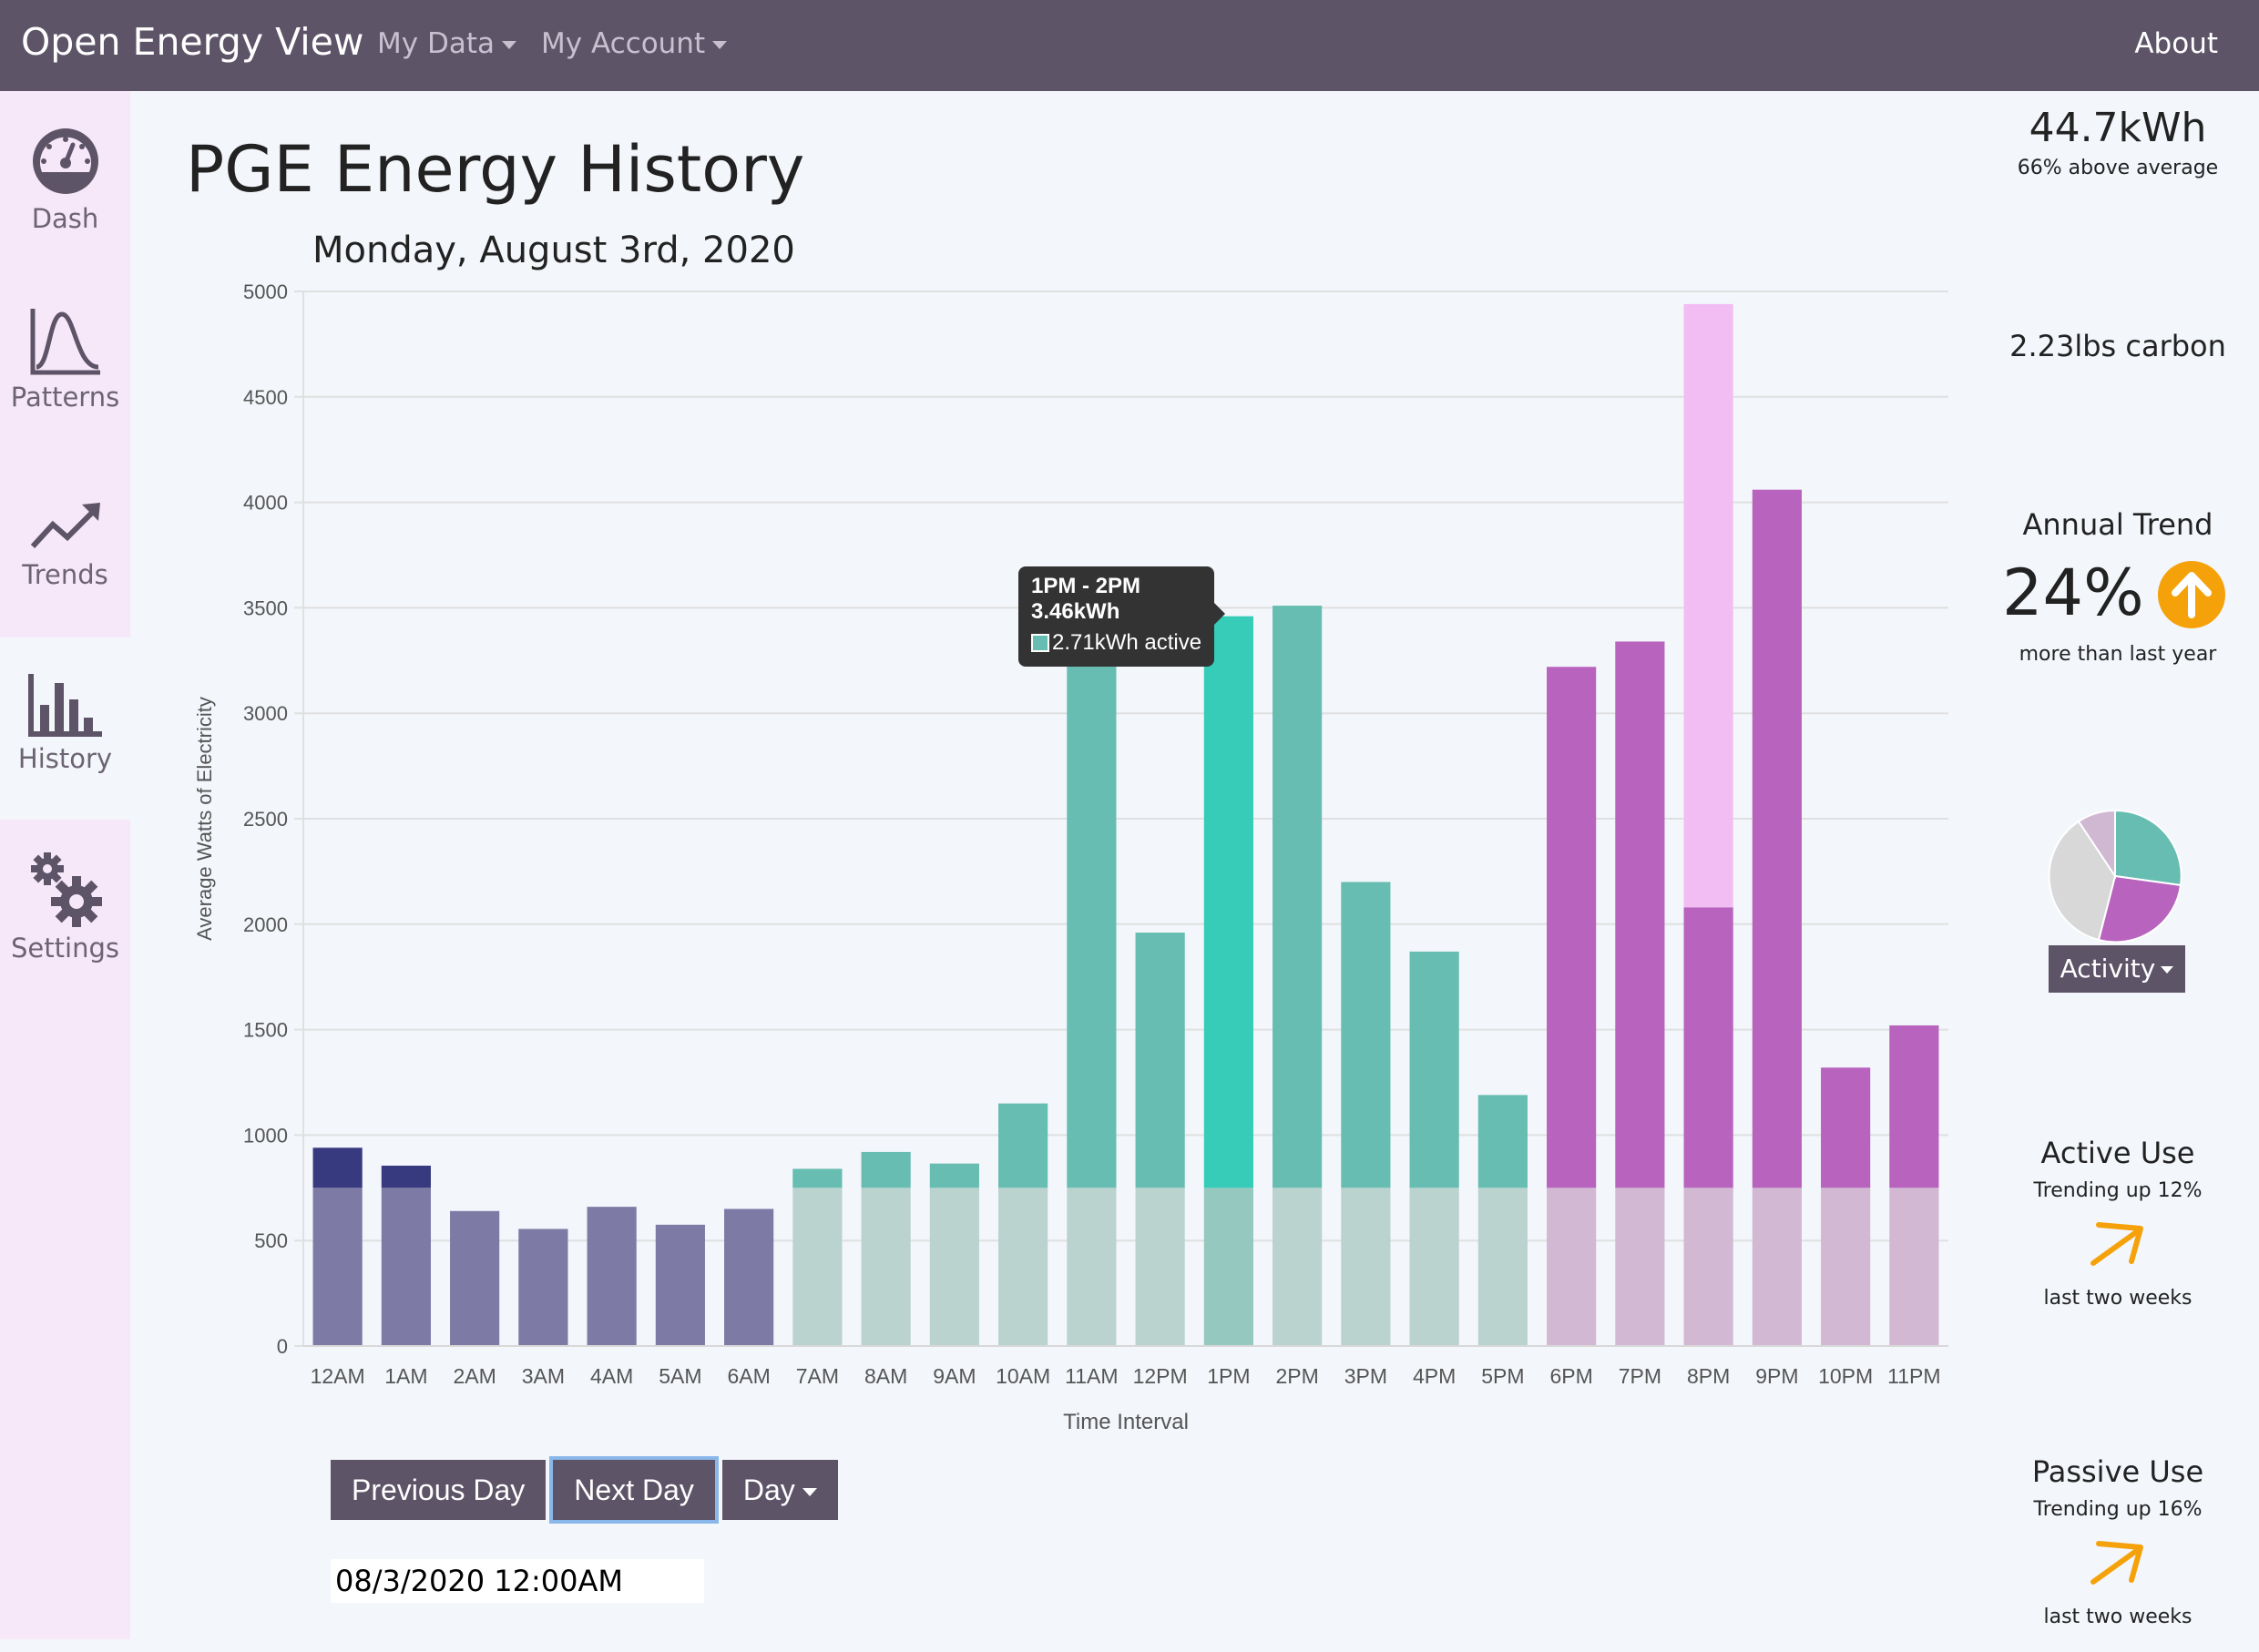 This screenshot has height=1652, width=2259. What do you see at coordinates (65, 397) in the screenshot?
I see `sidebar-item-label: Patterns` at bounding box center [65, 397].